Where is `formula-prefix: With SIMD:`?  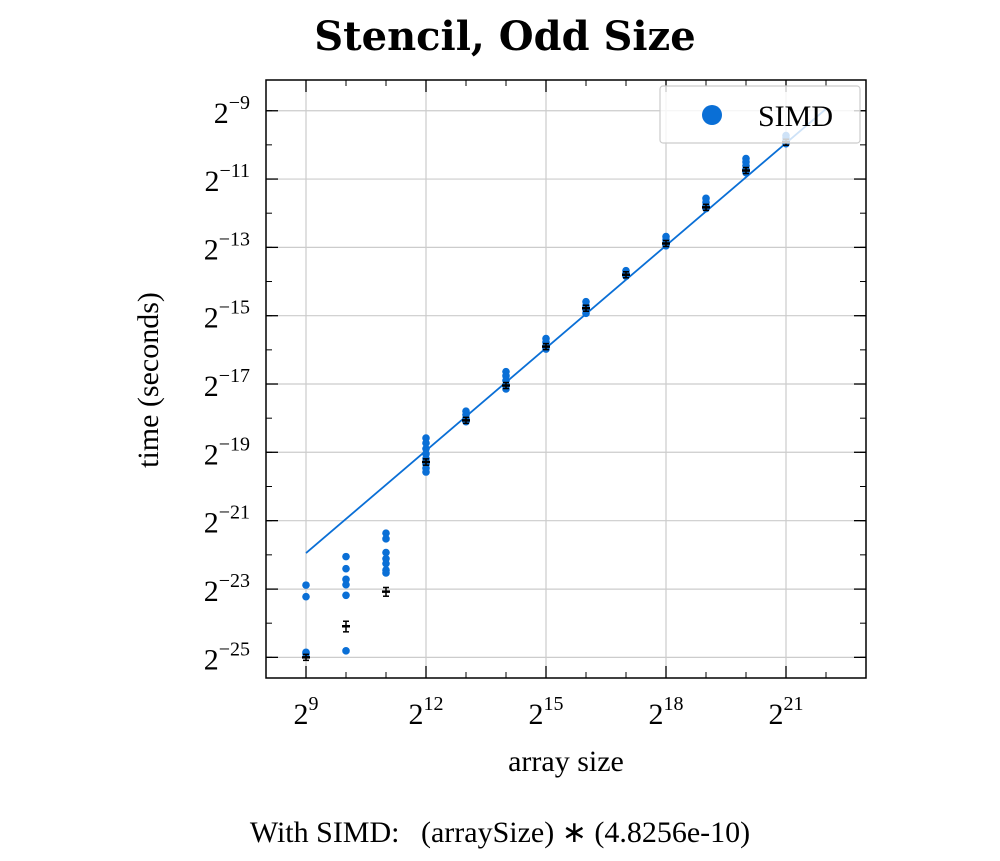
formula-prefix: With SIMD: is located at coordinates (325, 832).